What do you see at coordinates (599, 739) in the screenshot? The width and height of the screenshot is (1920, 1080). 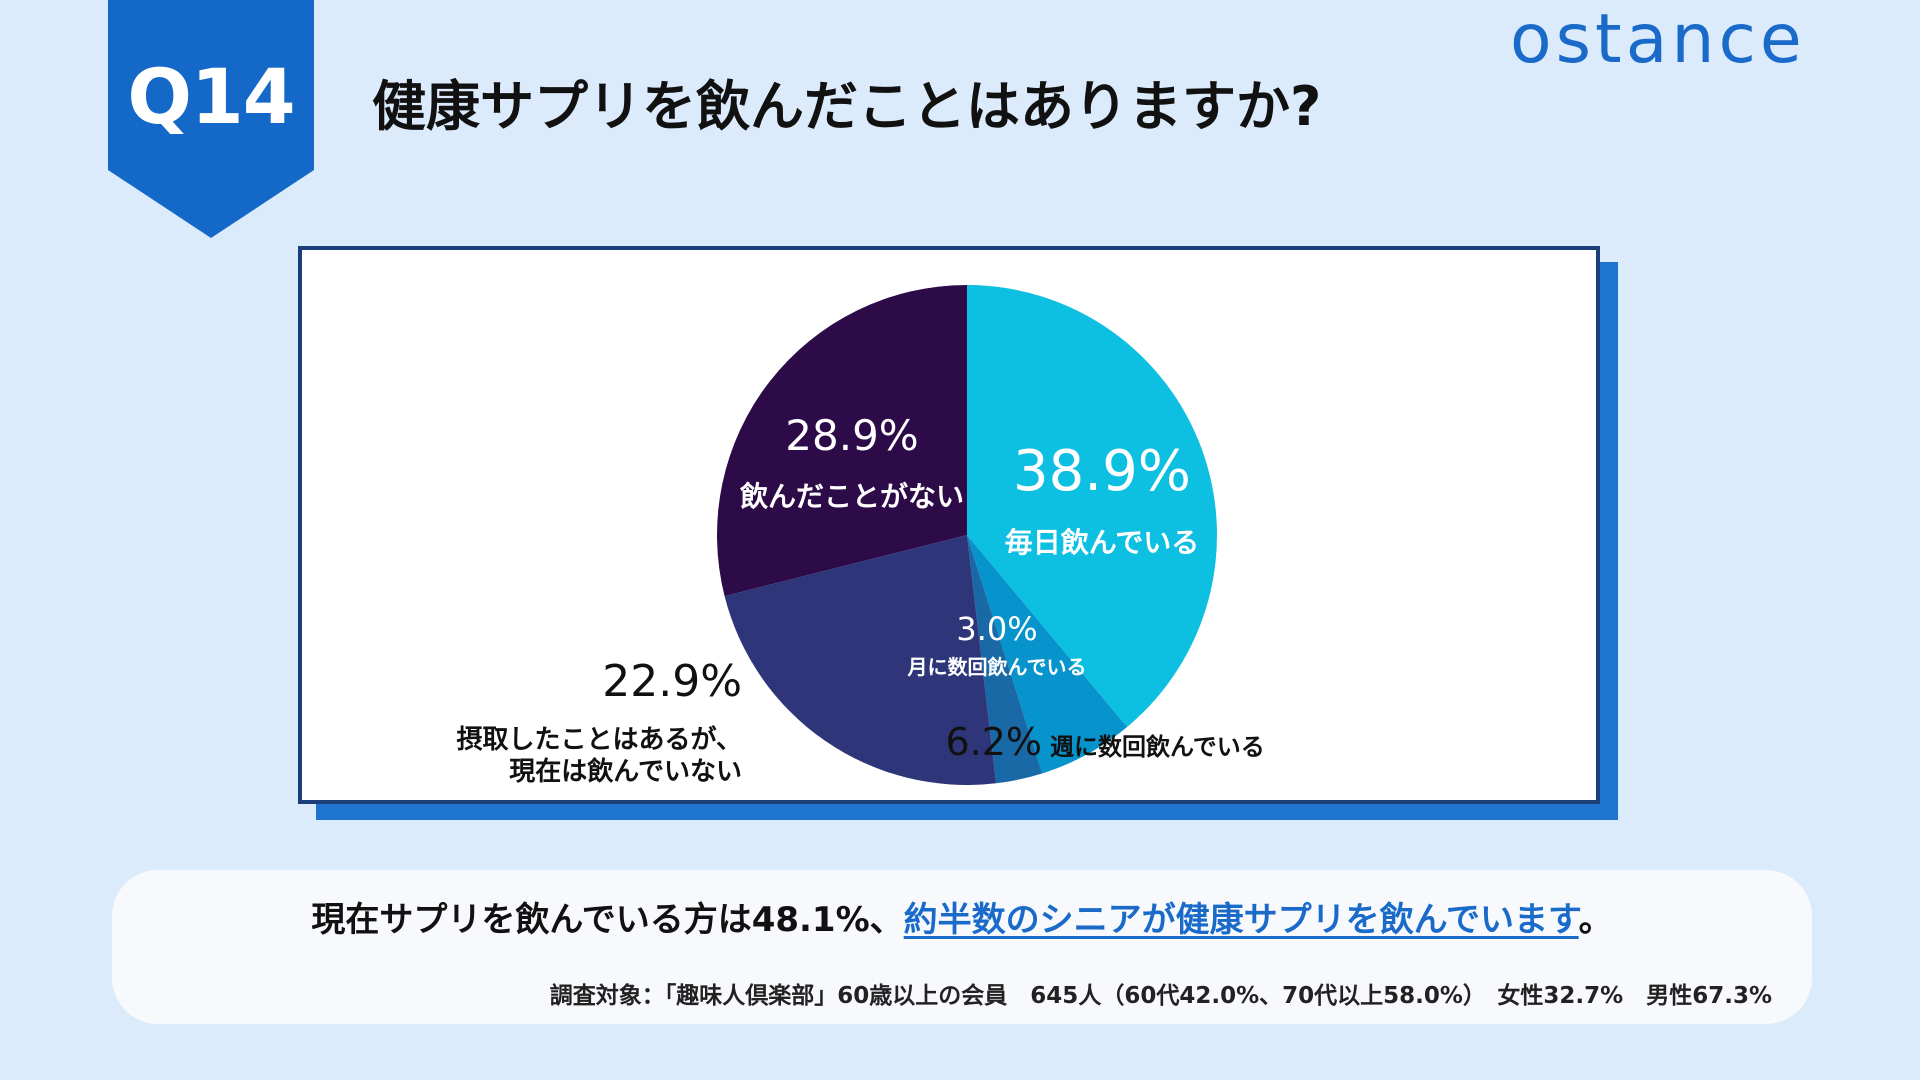 I see `slice-category-label: 摂取したことはあるが、` at bounding box center [599, 739].